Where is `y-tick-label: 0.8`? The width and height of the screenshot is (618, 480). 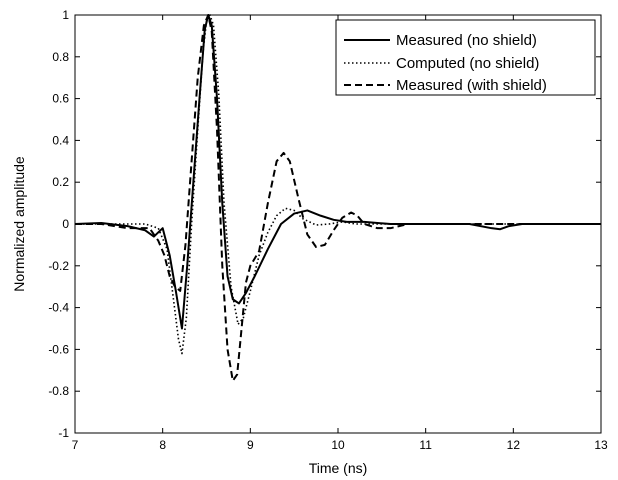 y-tick-label: 0.8 is located at coordinates (60, 57).